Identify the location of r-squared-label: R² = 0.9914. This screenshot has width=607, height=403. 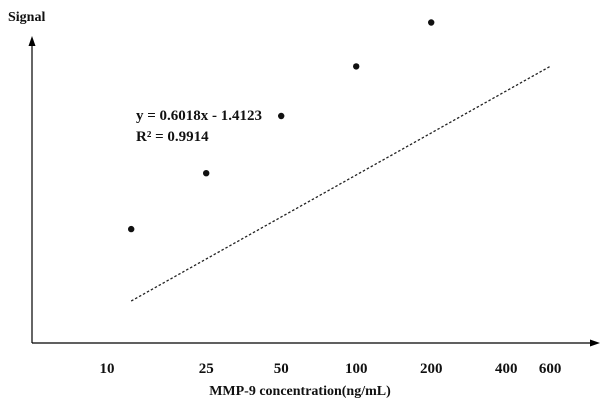
(172, 137).